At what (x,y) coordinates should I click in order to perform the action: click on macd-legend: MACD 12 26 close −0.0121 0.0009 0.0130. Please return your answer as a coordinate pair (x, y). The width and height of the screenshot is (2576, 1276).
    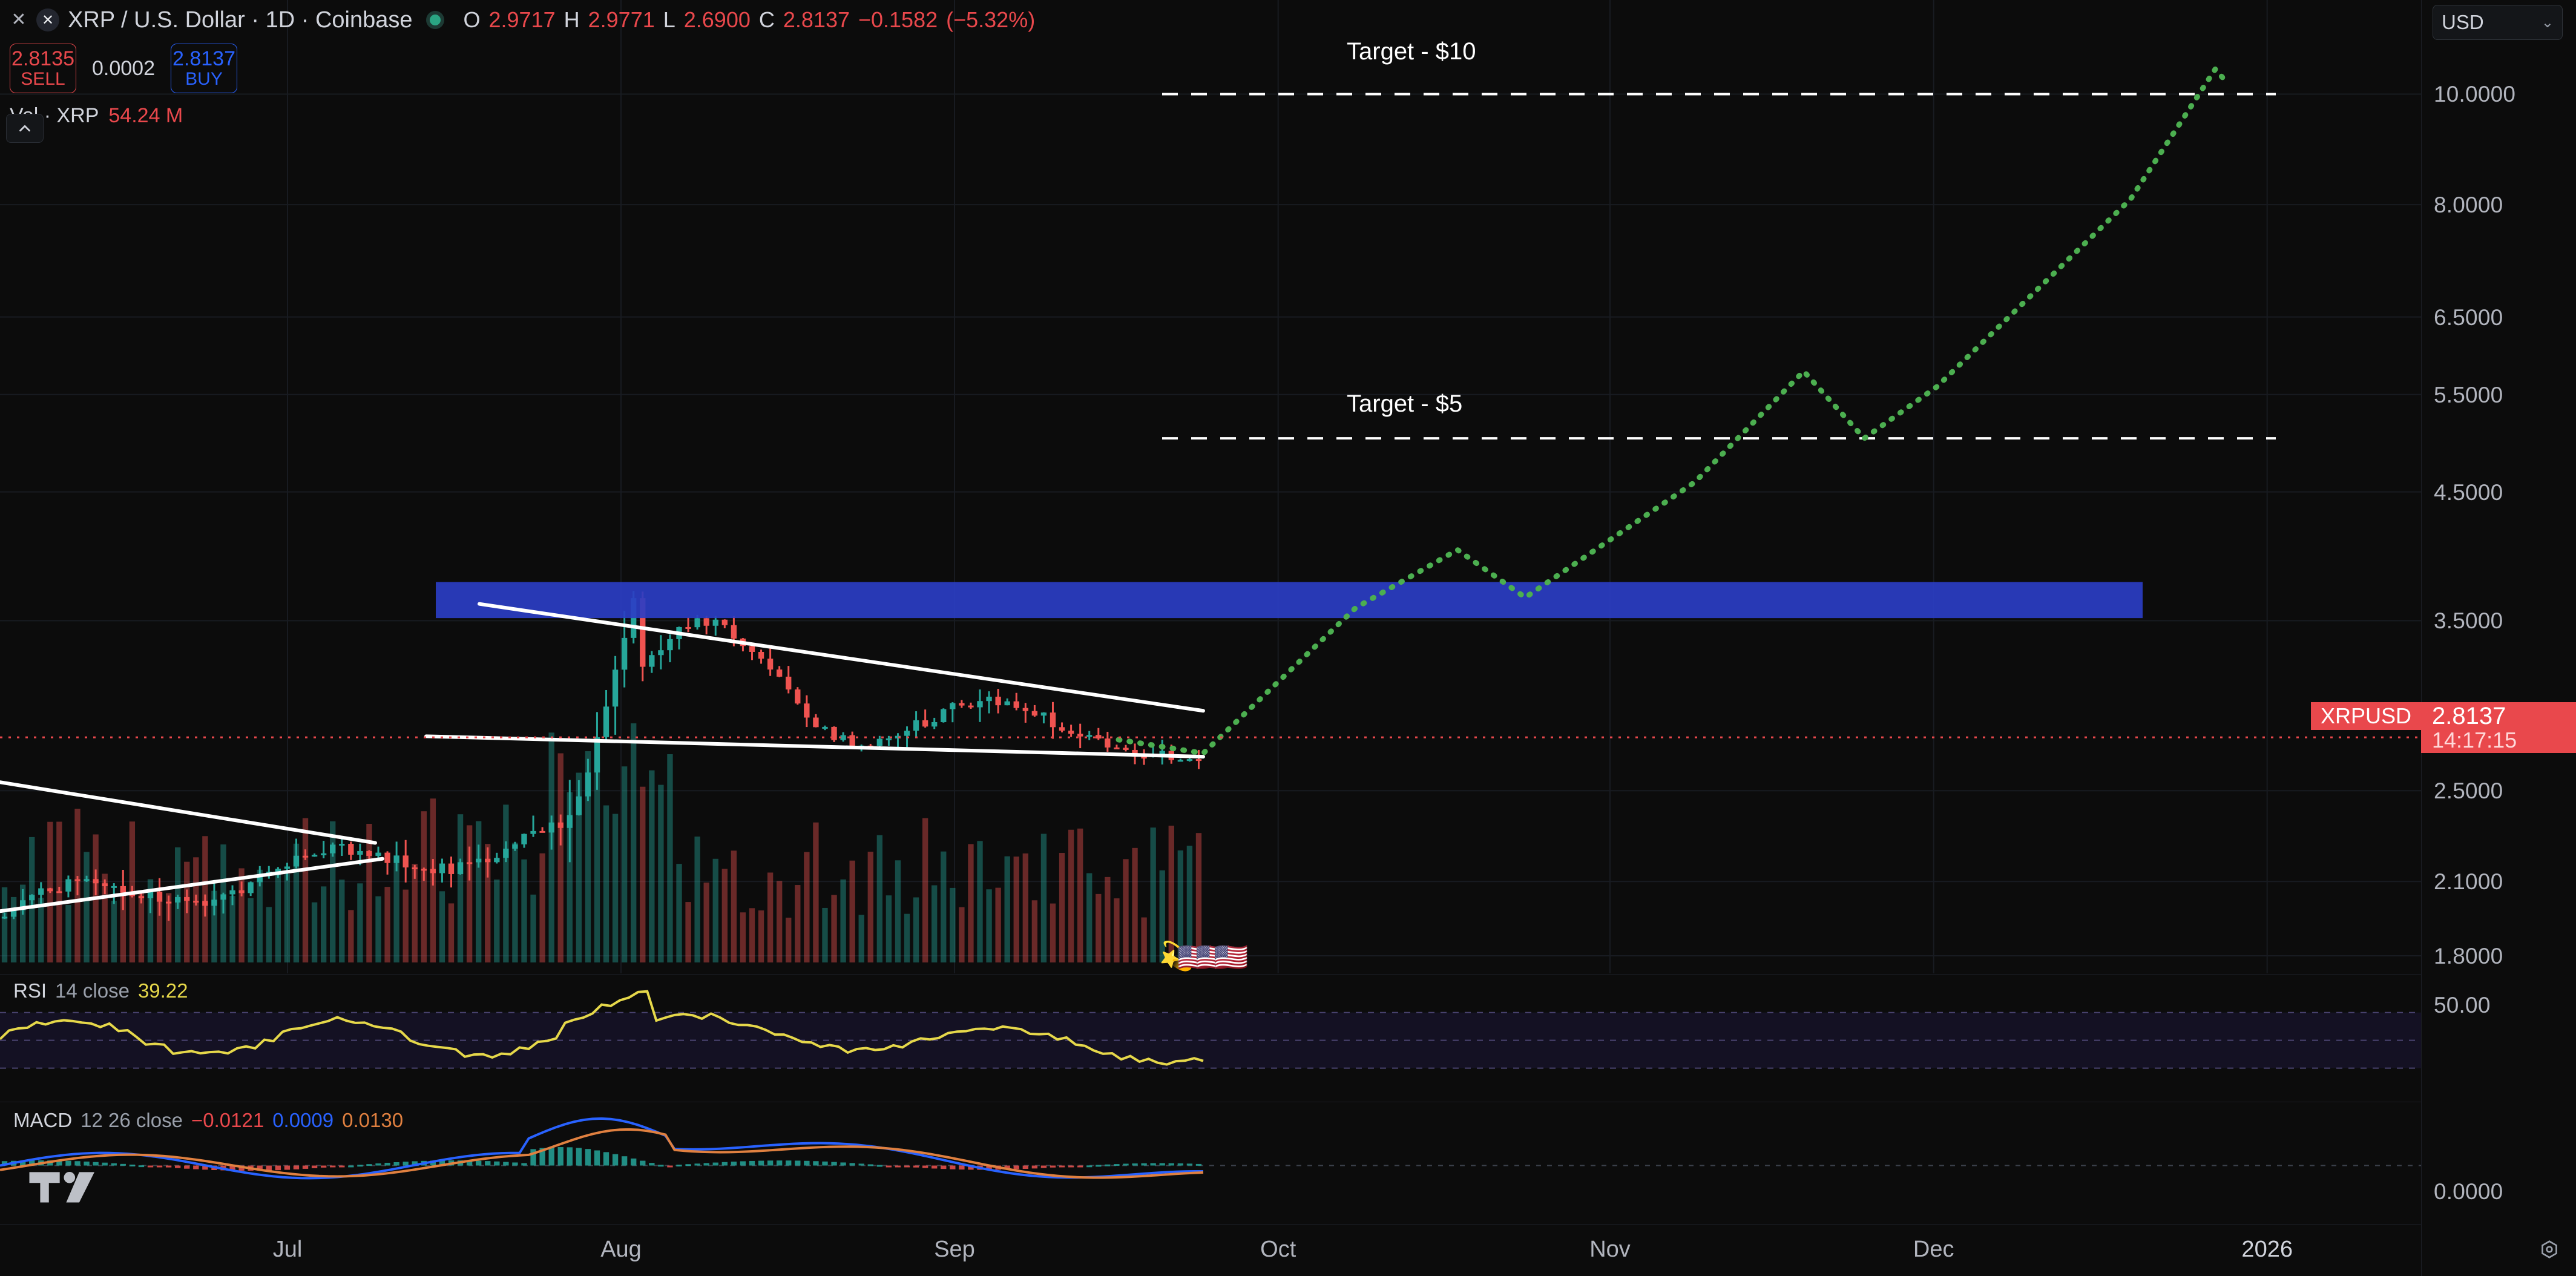
    Looking at the image, I should click on (208, 1120).